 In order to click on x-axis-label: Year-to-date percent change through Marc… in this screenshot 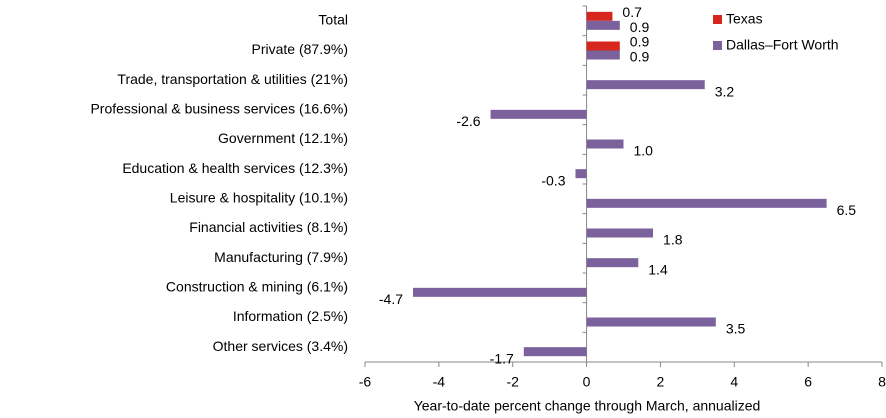, I will do `click(587, 406)`.